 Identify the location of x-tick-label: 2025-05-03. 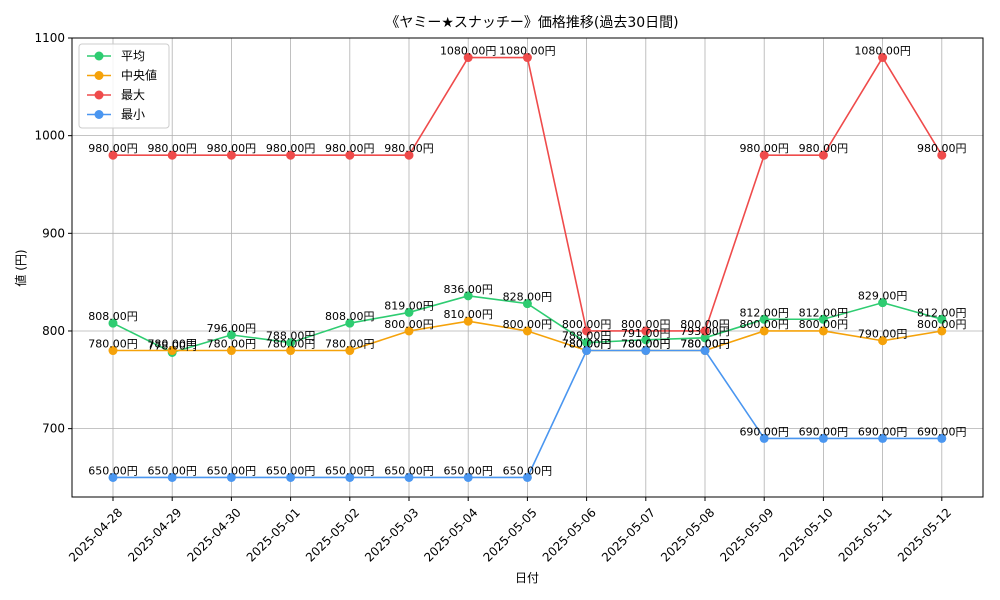
(391, 534).